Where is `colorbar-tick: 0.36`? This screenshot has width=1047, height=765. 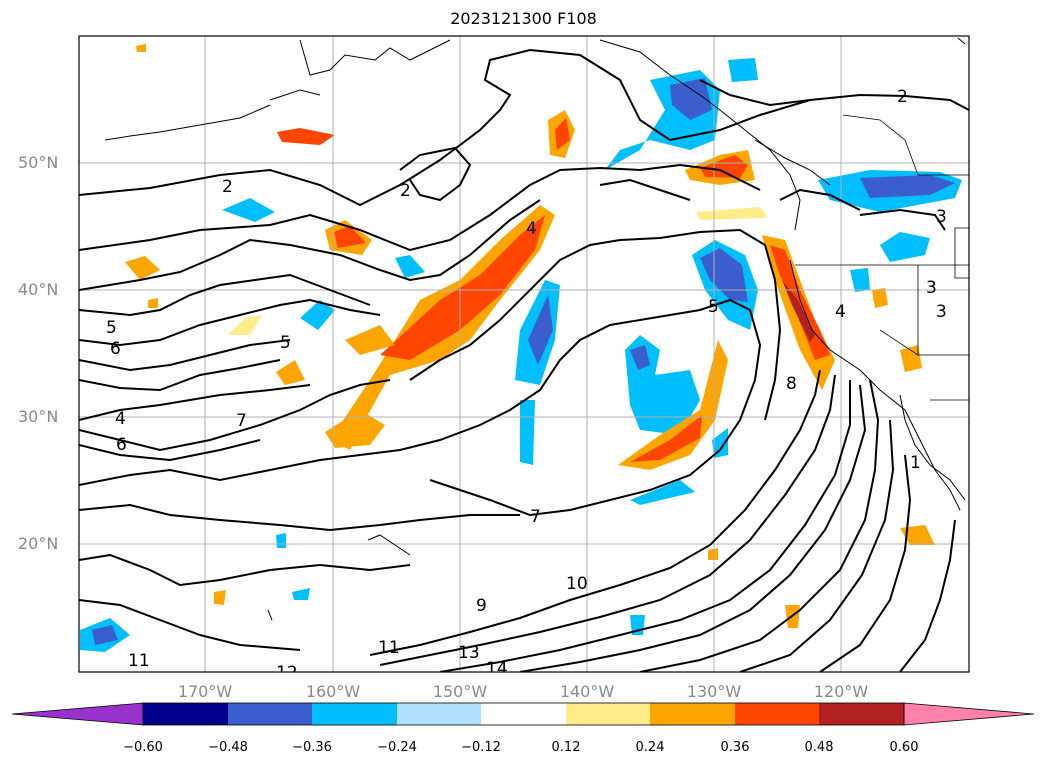
colorbar-tick: 0.36 is located at coordinates (735, 747).